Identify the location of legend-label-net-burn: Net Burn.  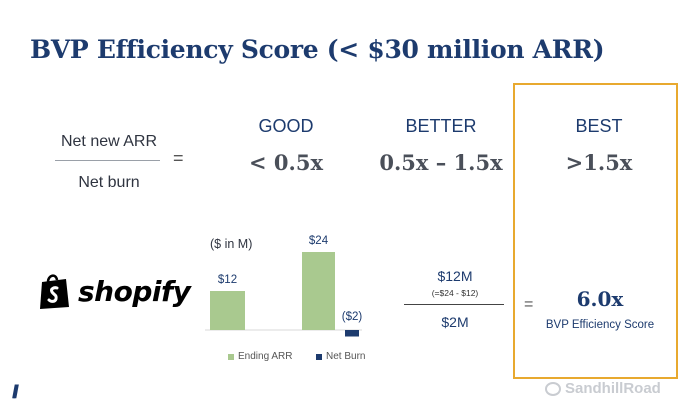
(346, 356).